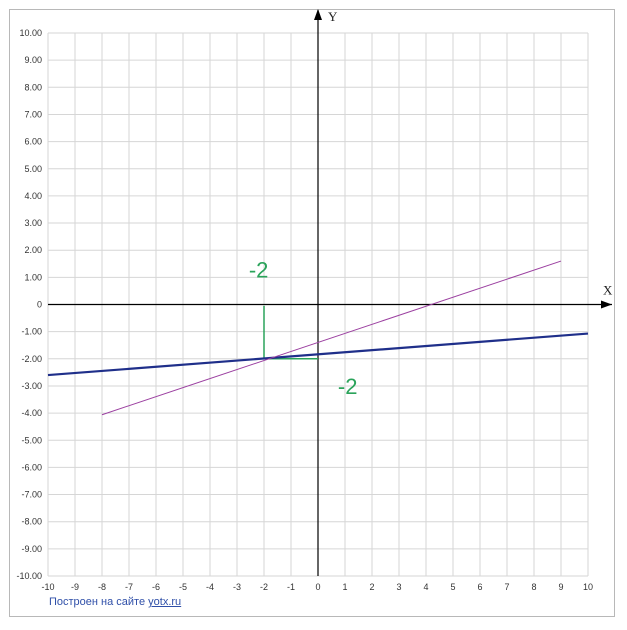 This screenshot has height=630, width=627. I want to click on y-tick-label: -3.00, so click(31, 386).